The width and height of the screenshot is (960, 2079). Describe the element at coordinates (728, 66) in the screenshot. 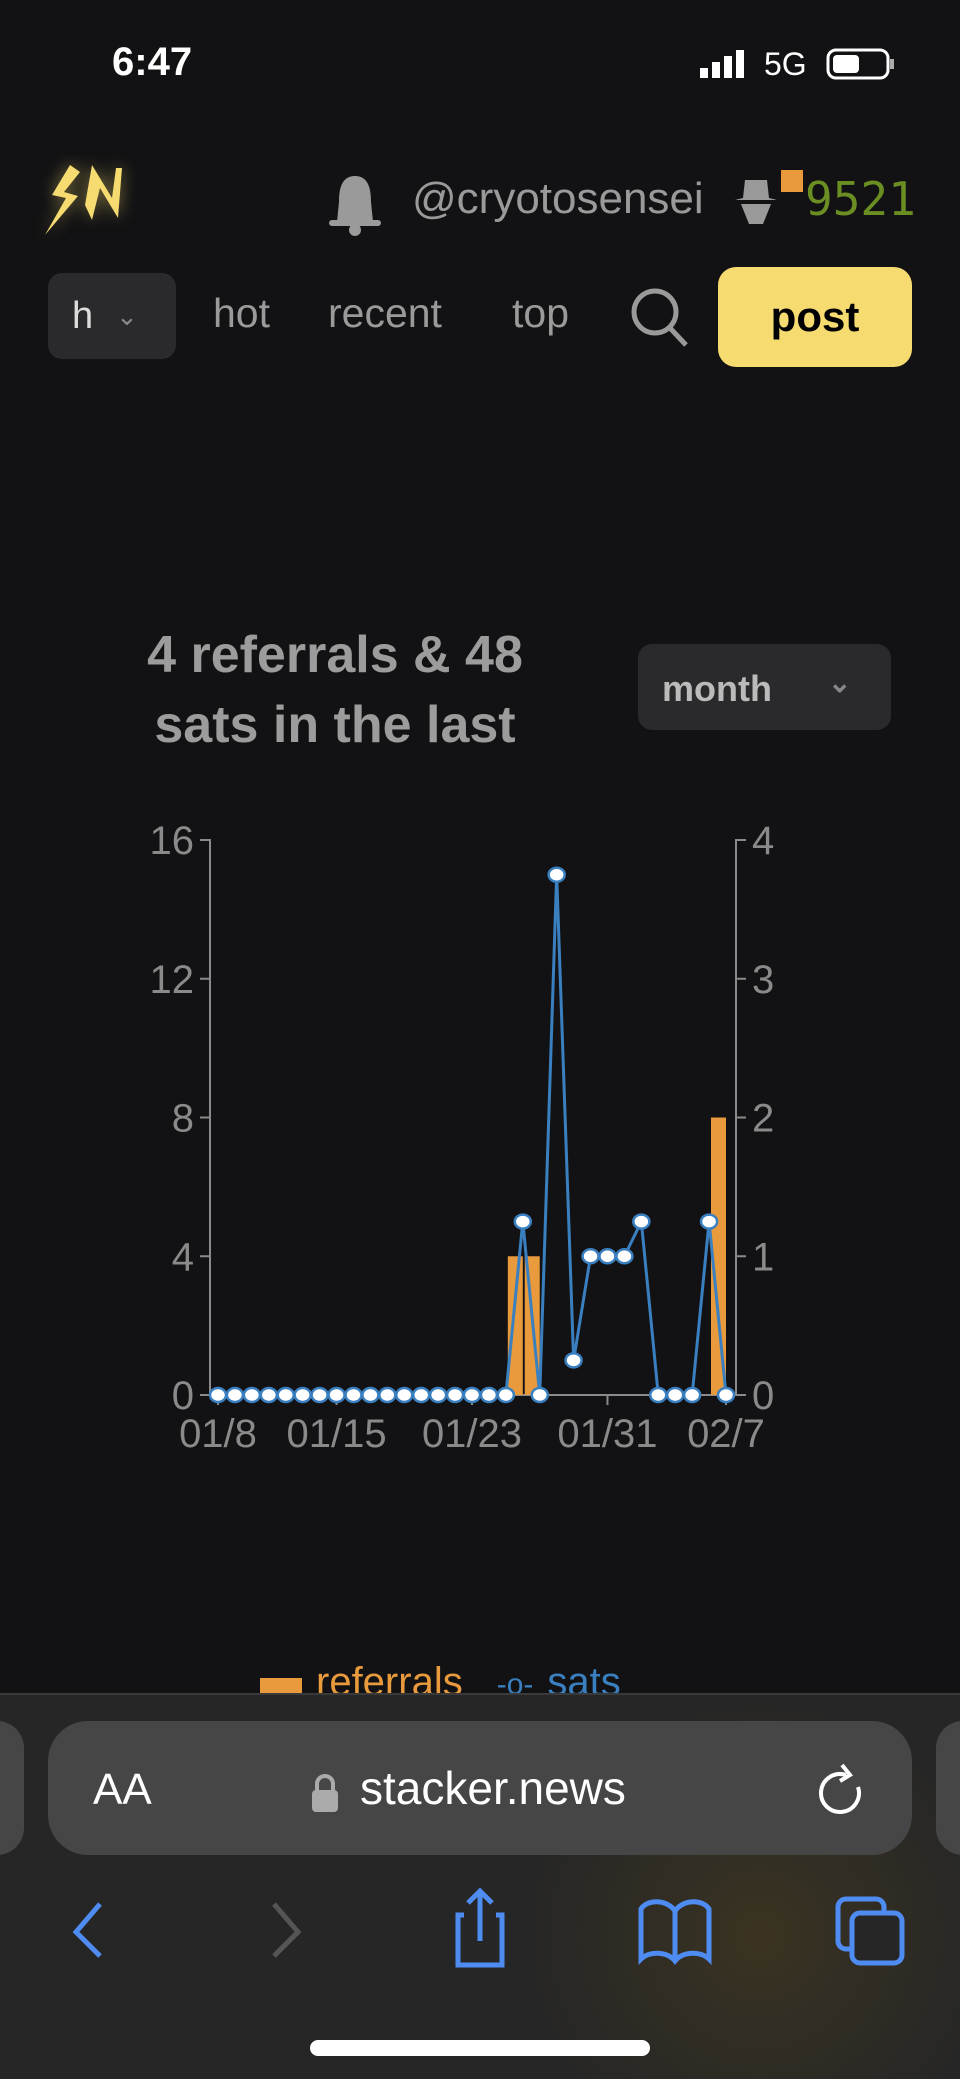

I see `signal-icon` at that location.